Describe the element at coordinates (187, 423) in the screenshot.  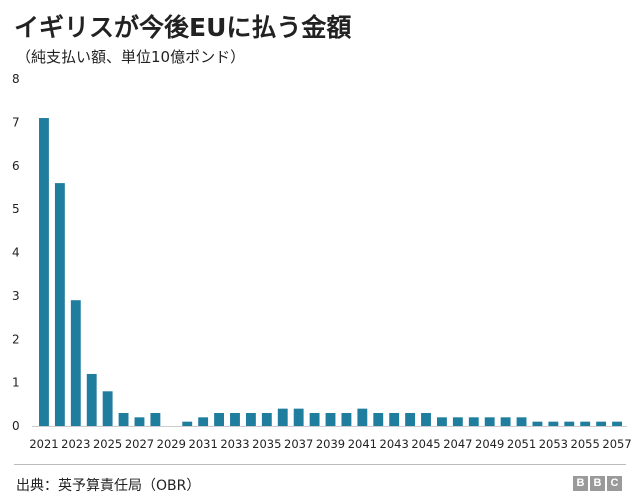
I see `bar-2030` at that location.